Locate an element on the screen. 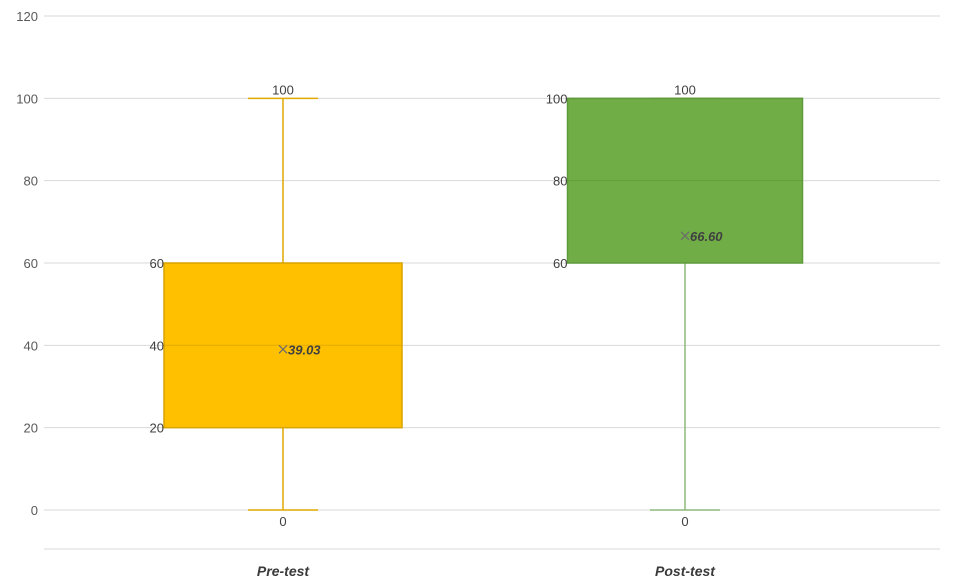 Image resolution: width=954 pixels, height=579 pixels. x-axis-category-labels: Pre-test Post-test is located at coordinates (486, 571).